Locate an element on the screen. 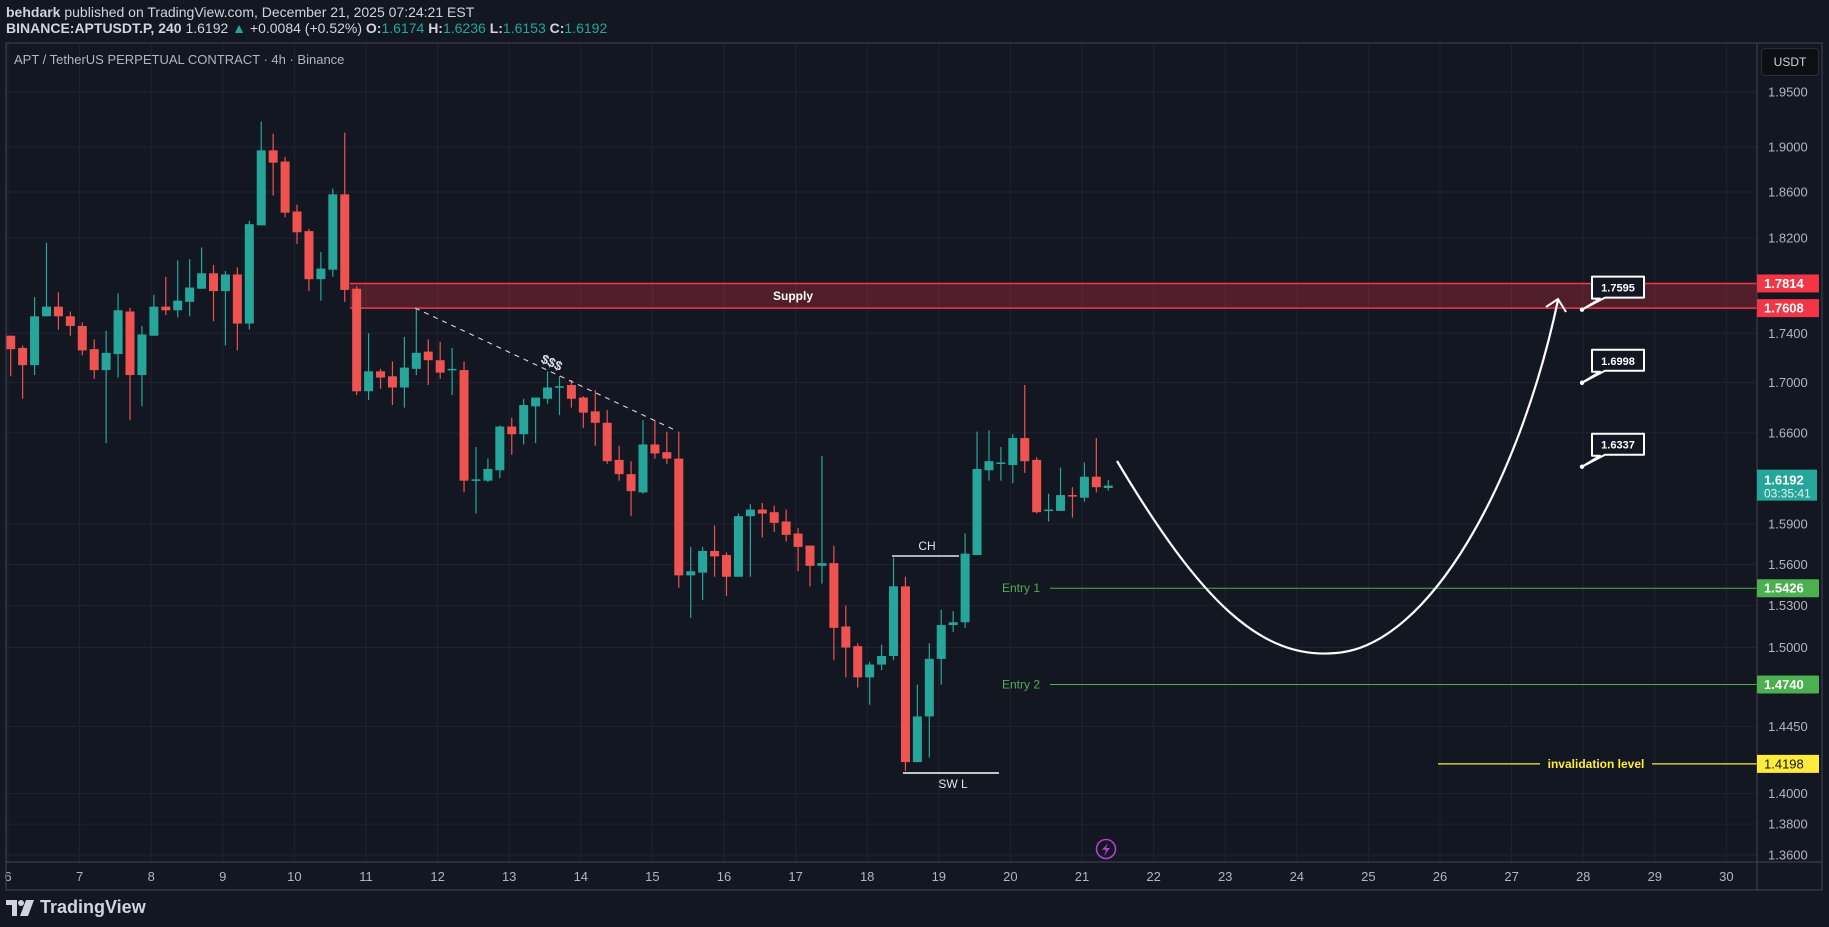  ch-label: CH is located at coordinates (926, 546).